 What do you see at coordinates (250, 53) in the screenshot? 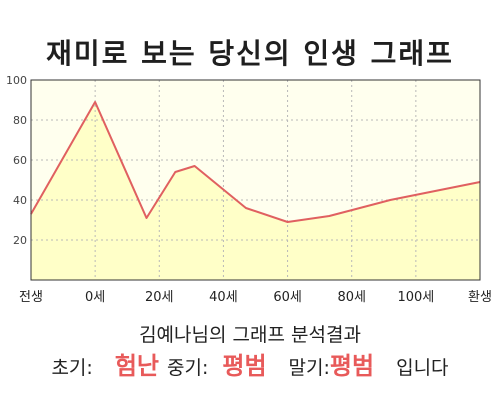
I see `page-title: 재미로 보는 당신의 인생 그래프` at bounding box center [250, 53].